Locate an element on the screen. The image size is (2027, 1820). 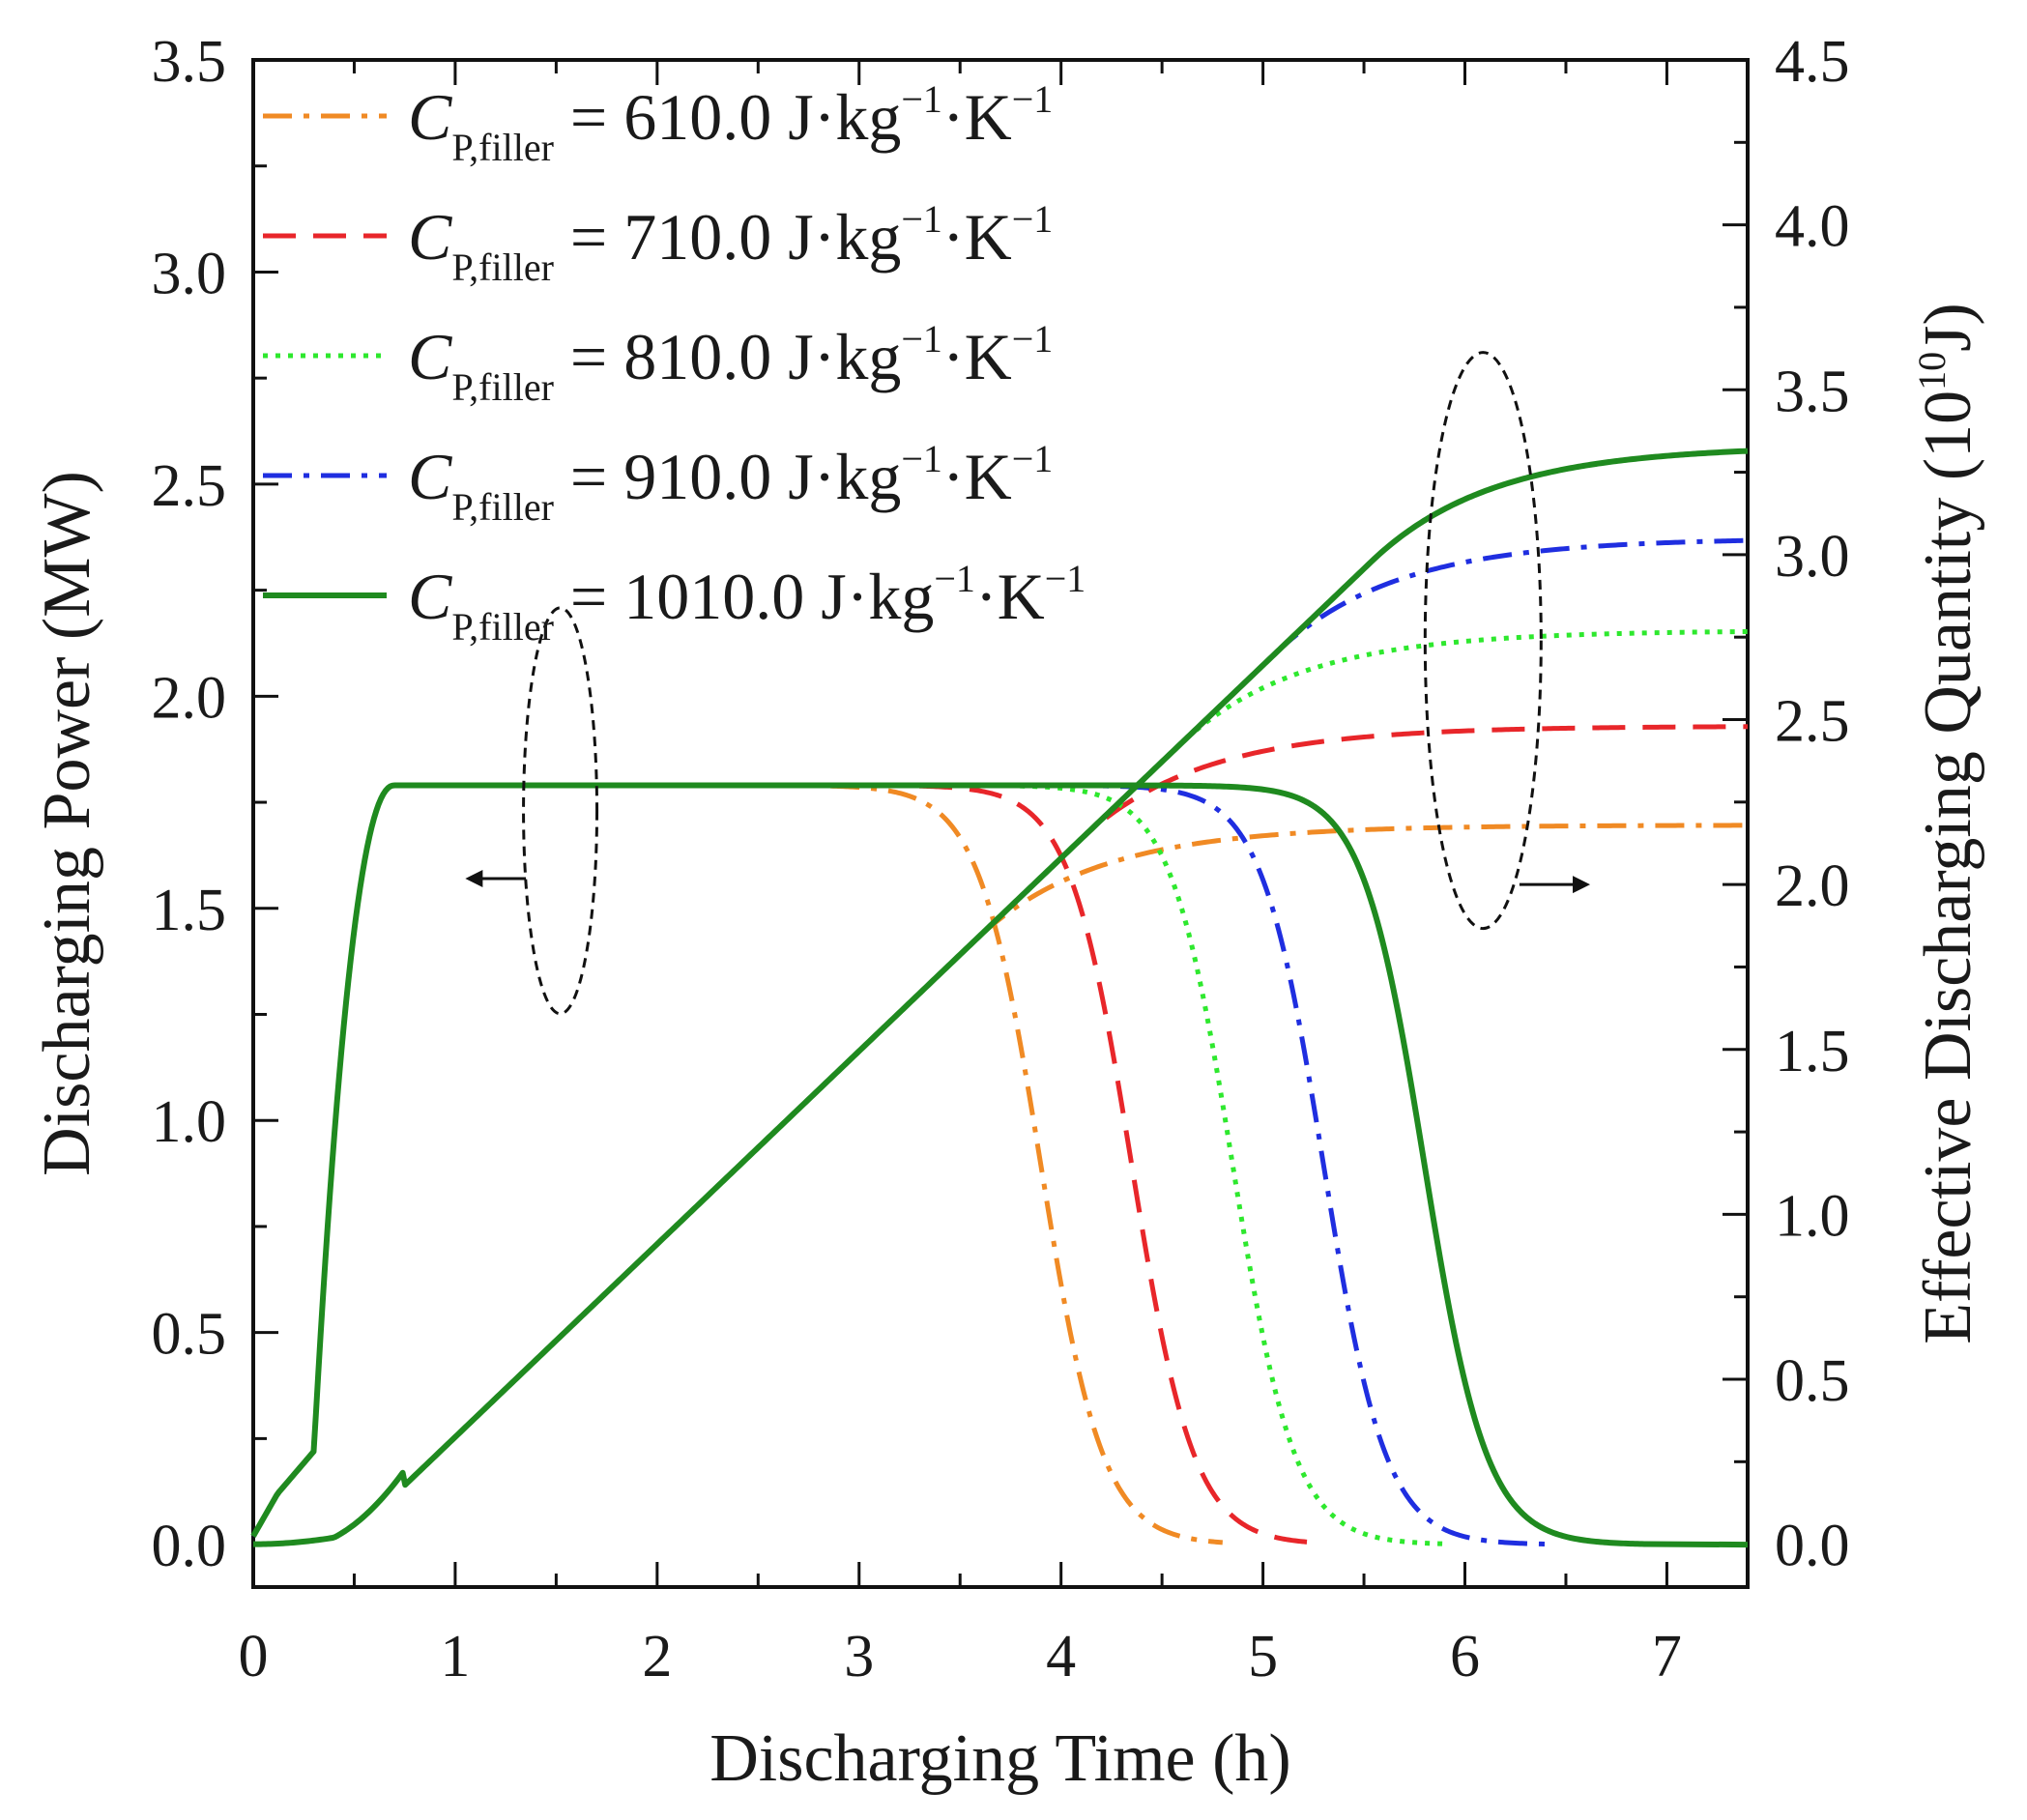
y2-tick-label: 2.0 is located at coordinates (1813, 886).